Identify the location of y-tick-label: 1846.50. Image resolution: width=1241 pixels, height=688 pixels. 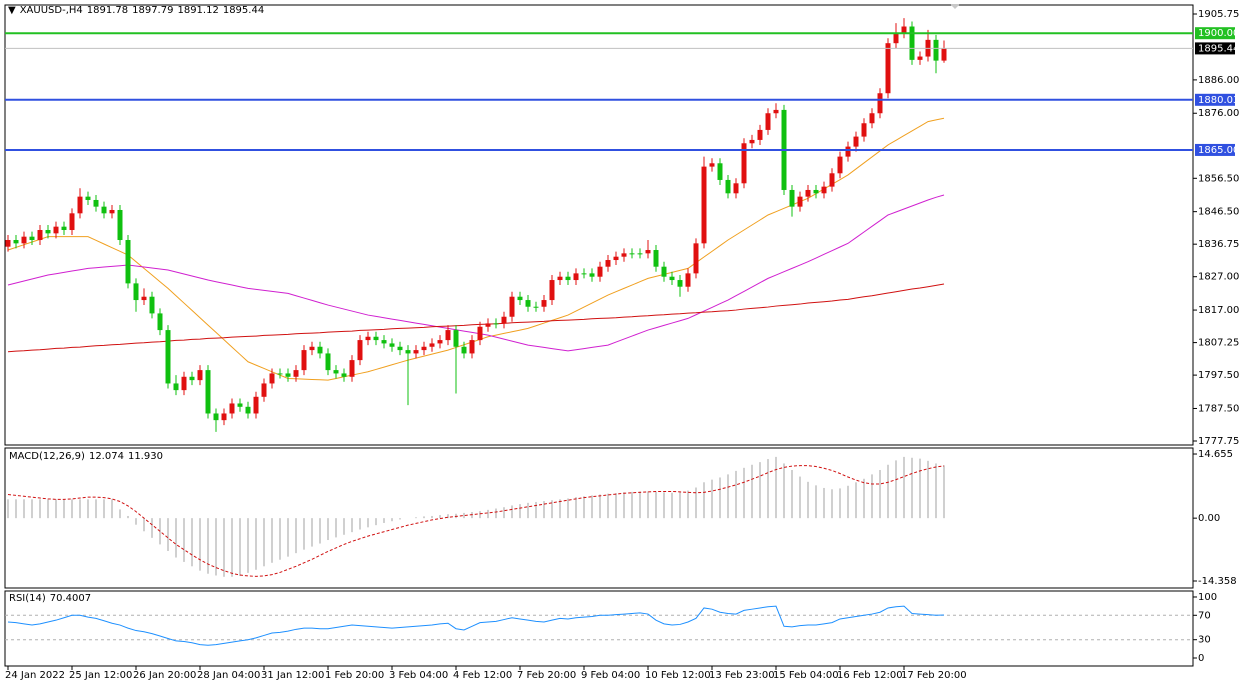
(1218, 212).